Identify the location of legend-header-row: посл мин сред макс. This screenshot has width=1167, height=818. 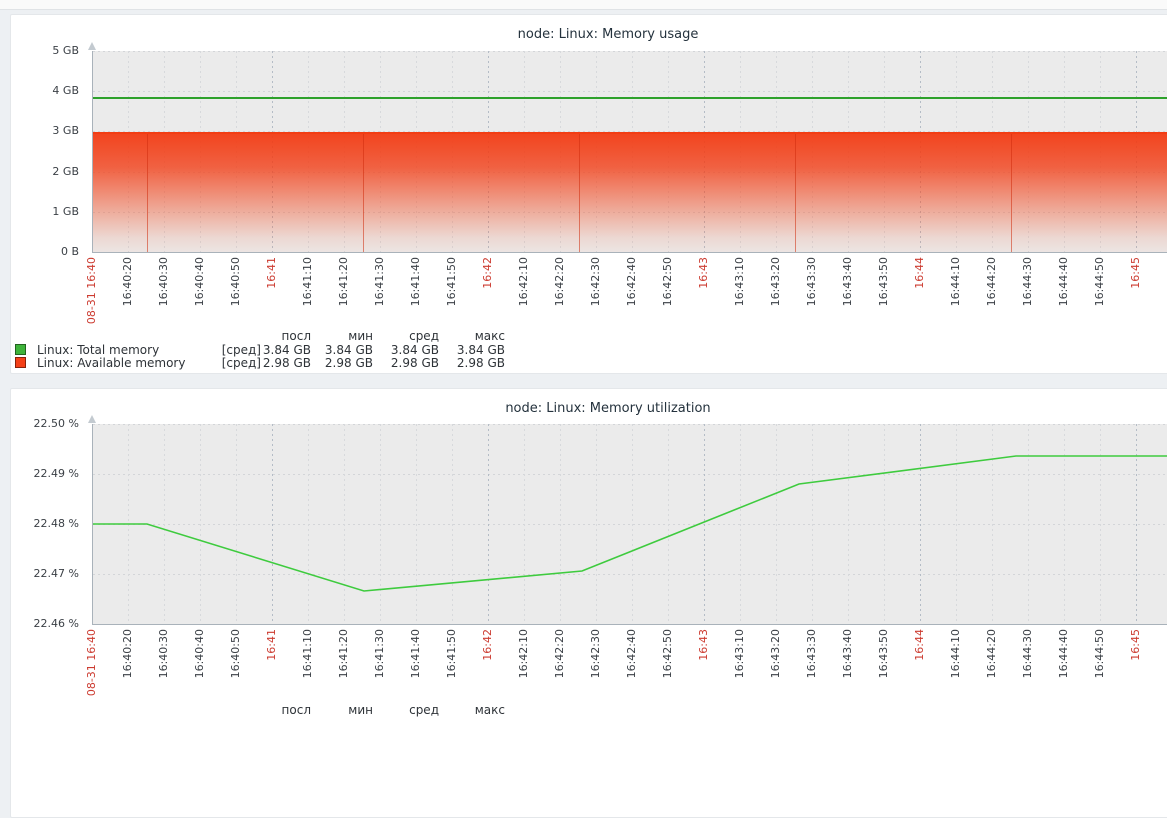
(260, 336).